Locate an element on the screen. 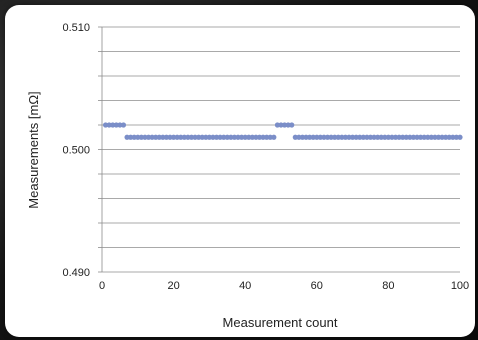  data-points is located at coordinates (282, 131).